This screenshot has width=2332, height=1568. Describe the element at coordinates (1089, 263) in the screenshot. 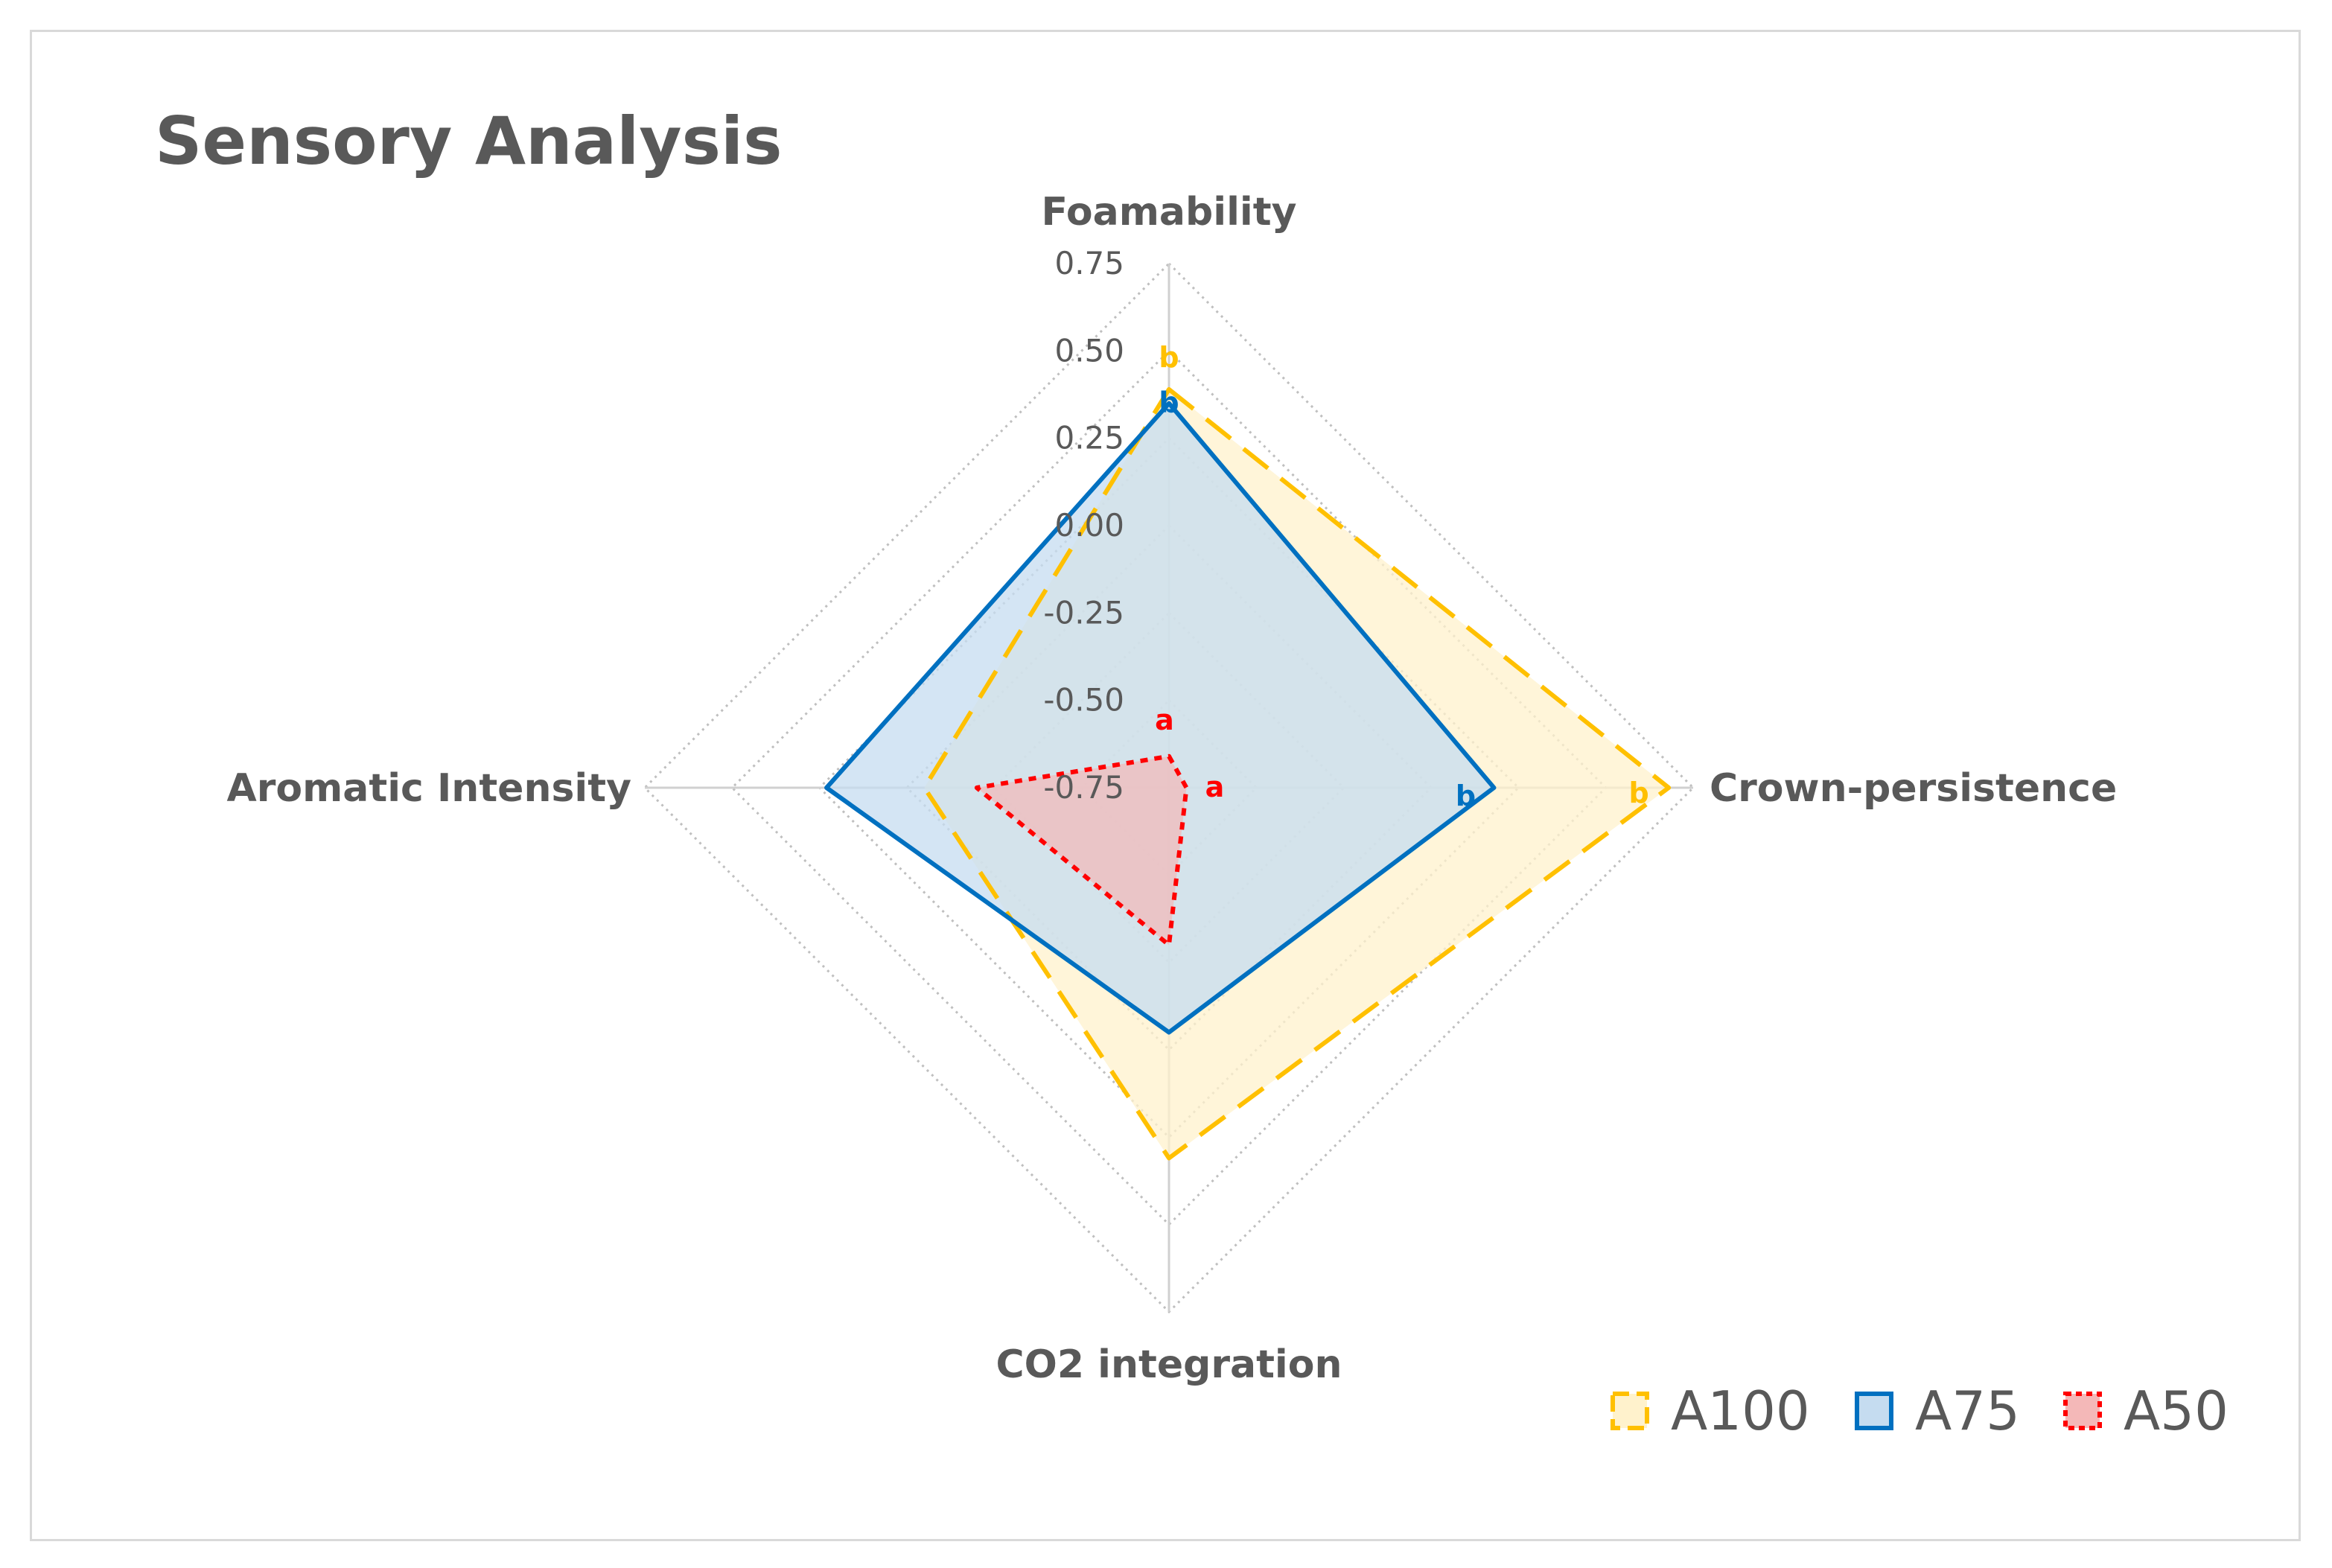

I see `tick-label: 0.75` at that location.